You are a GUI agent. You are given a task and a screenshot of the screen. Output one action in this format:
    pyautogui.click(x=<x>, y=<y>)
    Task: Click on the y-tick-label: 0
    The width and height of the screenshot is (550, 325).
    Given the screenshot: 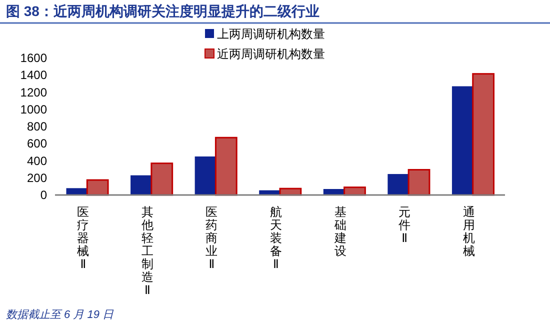 What is the action you would take?
    pyautogui.click(x=44, y=195)
    